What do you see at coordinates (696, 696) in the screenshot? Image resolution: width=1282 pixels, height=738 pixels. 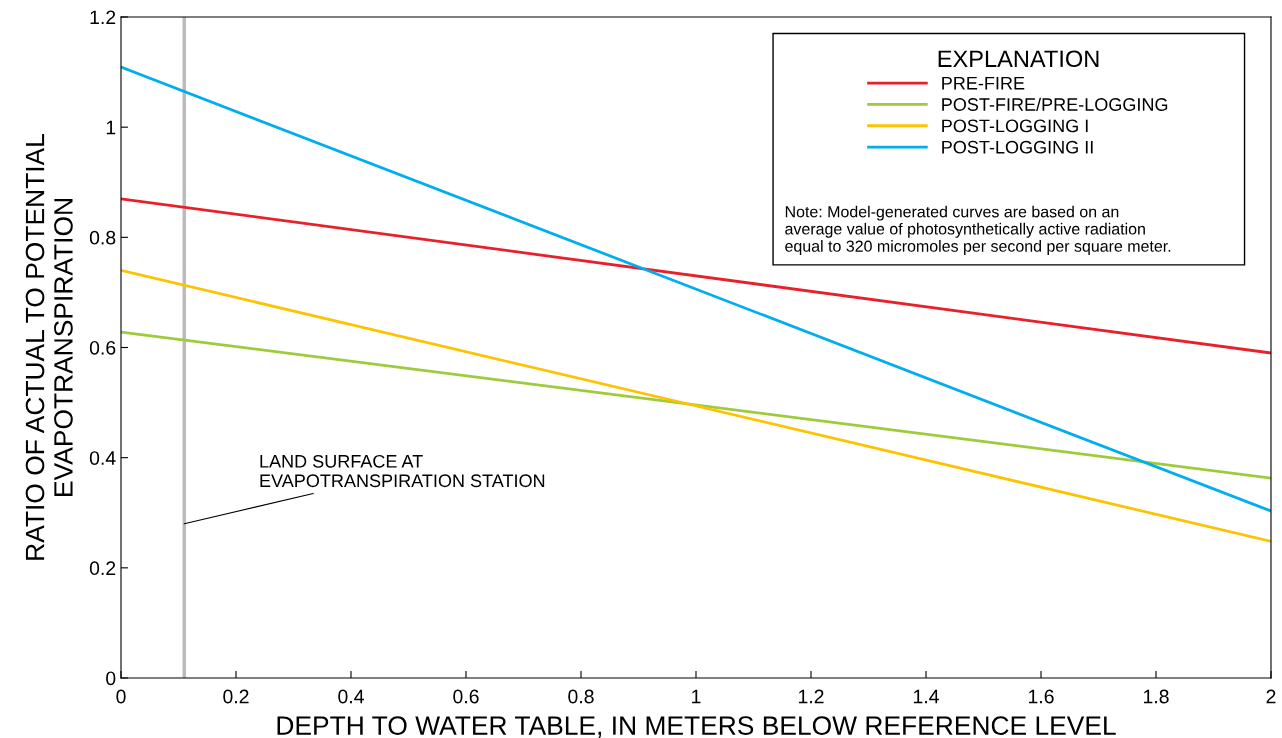 I see `x-tick-label: 1` at bounding box center [696, 696].